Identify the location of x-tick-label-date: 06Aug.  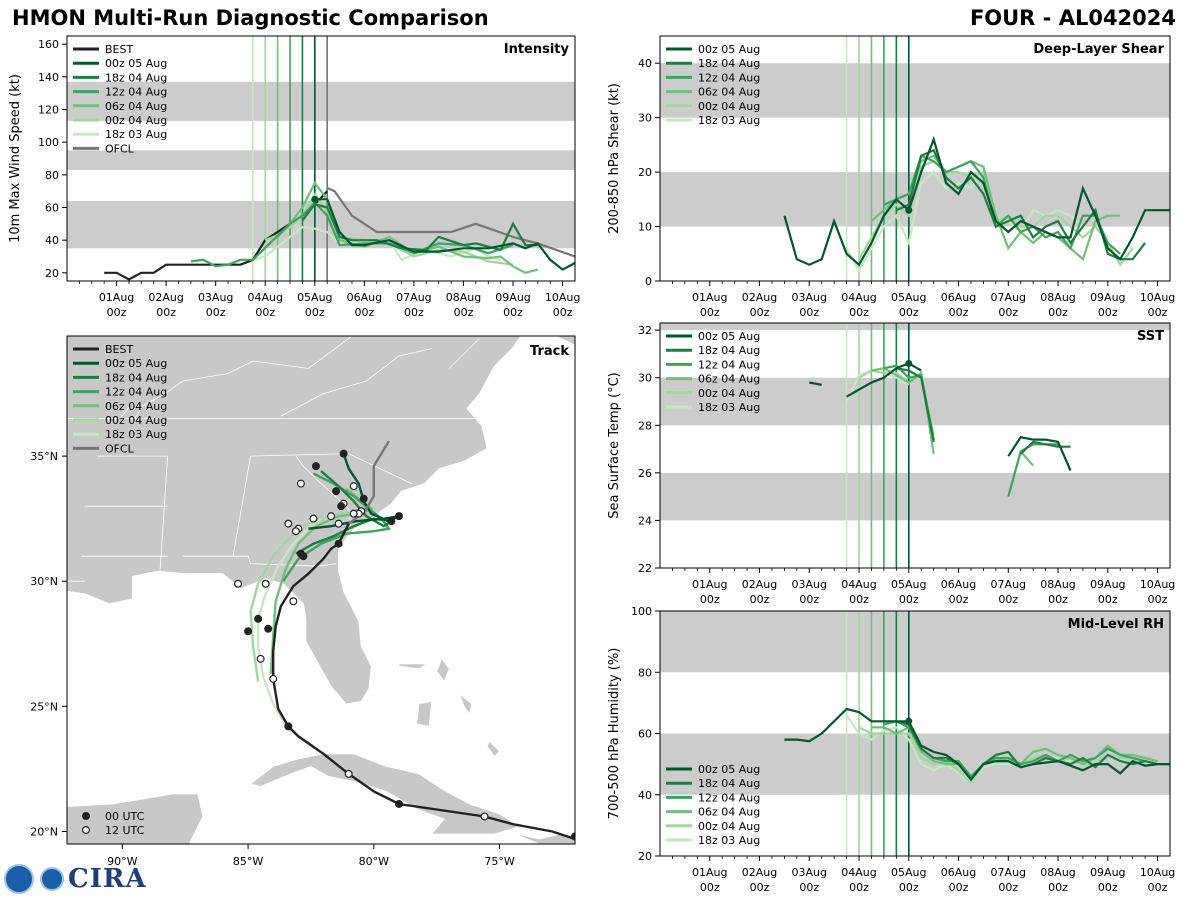
(958, 872).